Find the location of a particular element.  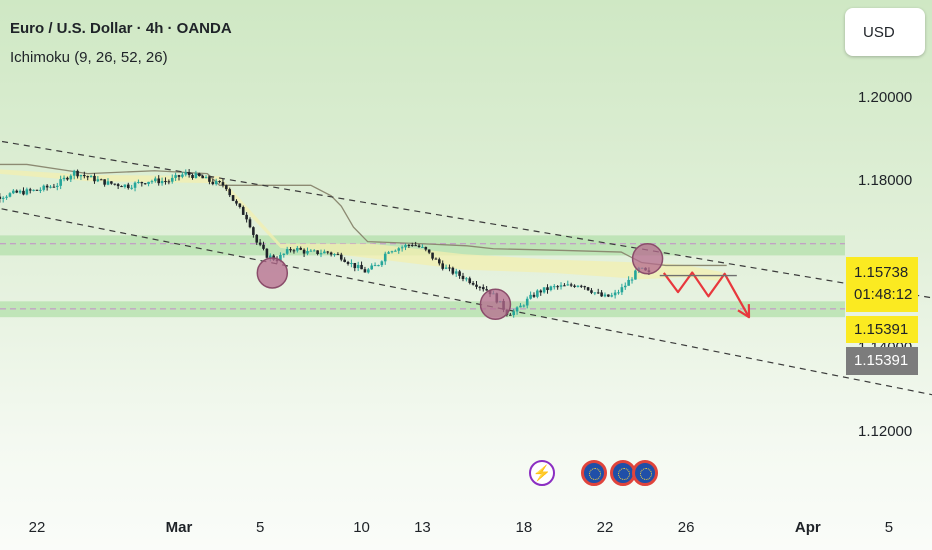

forecast-arrow is located at coordinates (706, 295).